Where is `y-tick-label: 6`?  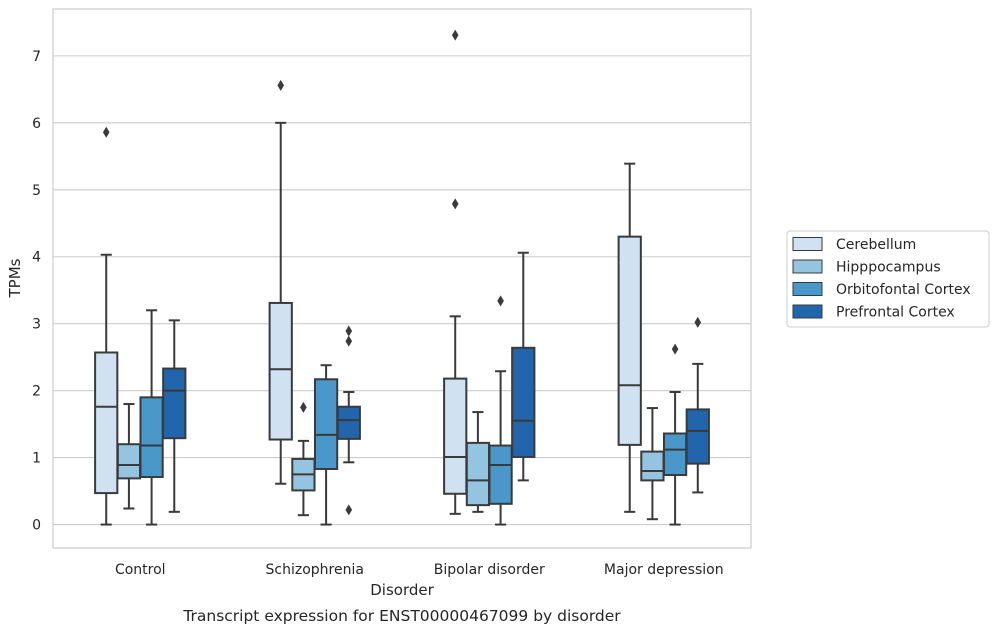 y-tick-label: 6 is located at coordinates (36, 124).